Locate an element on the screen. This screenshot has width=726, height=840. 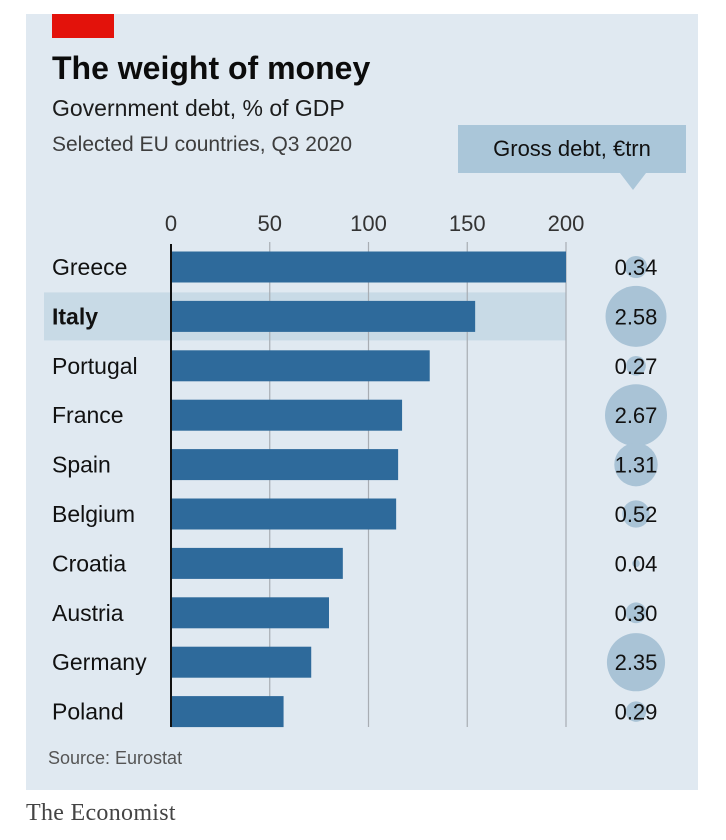
gross-debt-value: 2.35 is located at coordinates (636, 662).